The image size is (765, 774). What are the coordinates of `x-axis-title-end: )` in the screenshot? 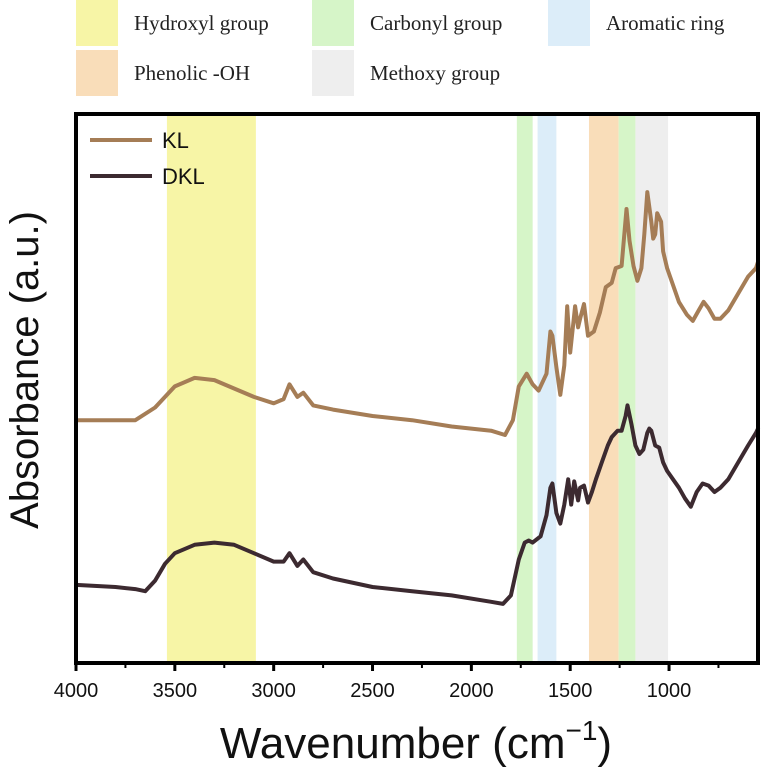 It's located at (604, 743).